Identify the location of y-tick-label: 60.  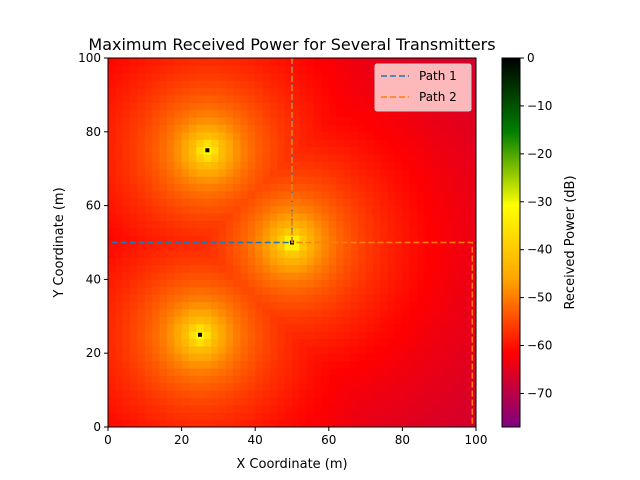
(93, 206).